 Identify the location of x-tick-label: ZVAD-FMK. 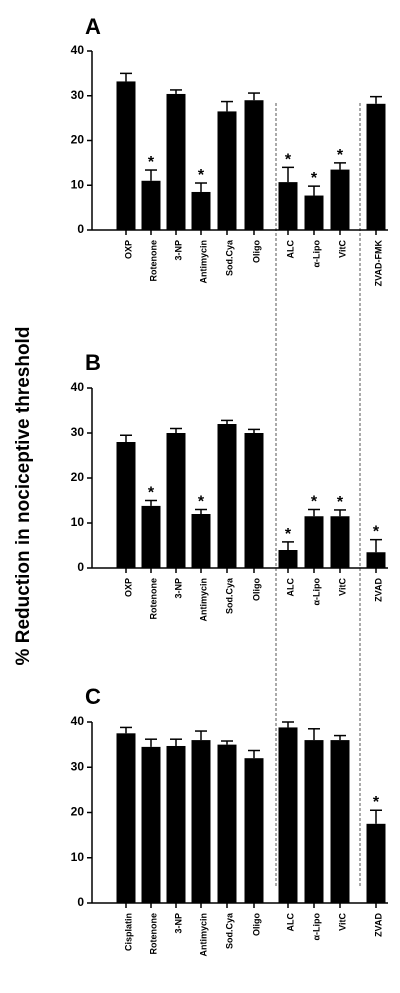
(378, 263).